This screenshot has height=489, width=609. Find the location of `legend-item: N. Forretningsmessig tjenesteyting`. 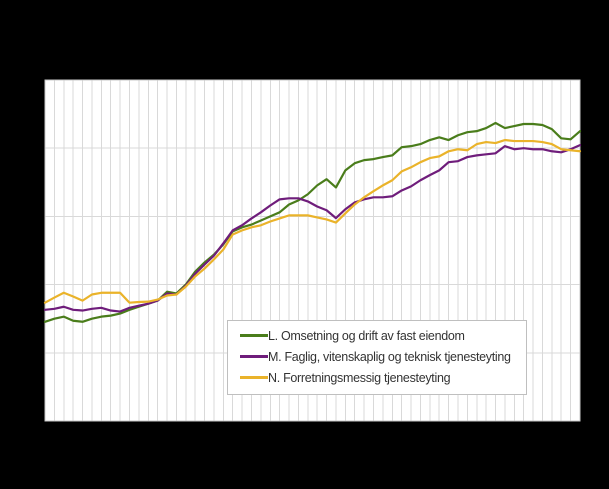

legend-item: N. Forretningsmessig tjenesteyting is located at coordinates (378, 377).